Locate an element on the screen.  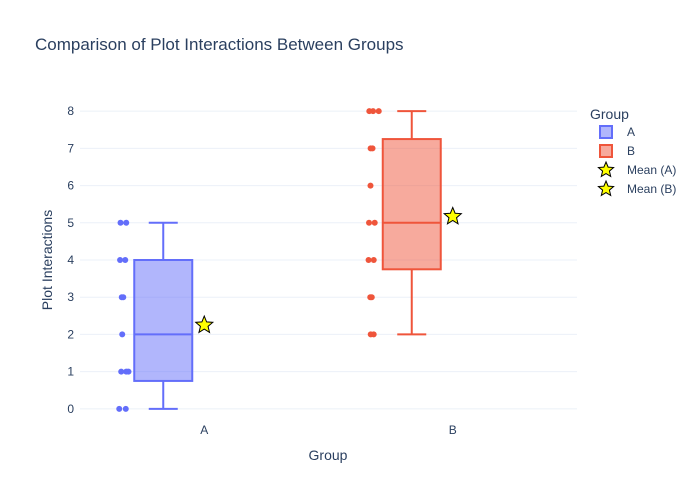
y-axis-title: Plot Interactions is located at coordinates (47, 260).